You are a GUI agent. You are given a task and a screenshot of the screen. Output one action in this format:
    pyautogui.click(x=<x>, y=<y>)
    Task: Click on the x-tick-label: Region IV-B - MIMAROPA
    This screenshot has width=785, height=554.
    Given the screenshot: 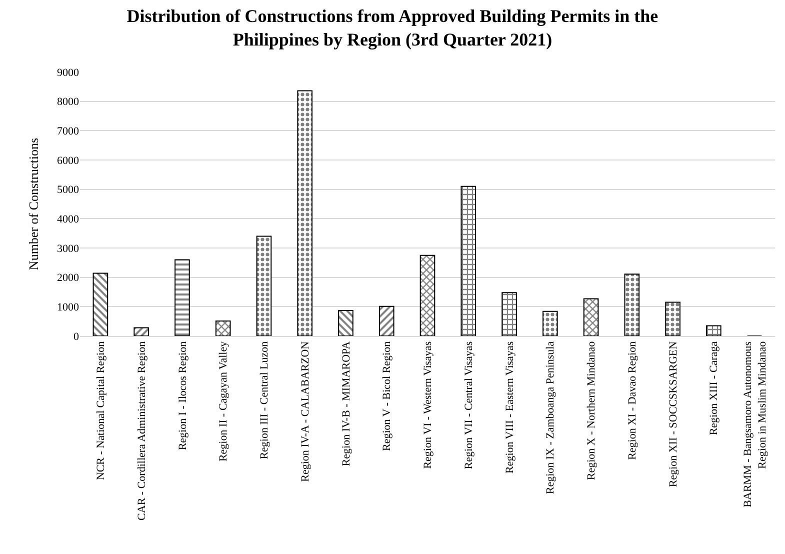 What is the action you would take?
    pyautogui.click(x=346, y=403)
    